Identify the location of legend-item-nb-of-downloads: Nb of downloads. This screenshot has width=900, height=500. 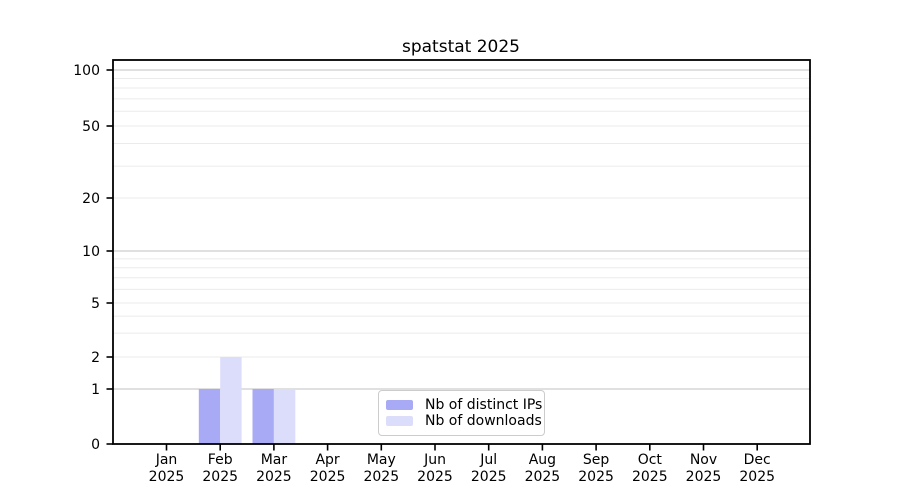
(464, 421).